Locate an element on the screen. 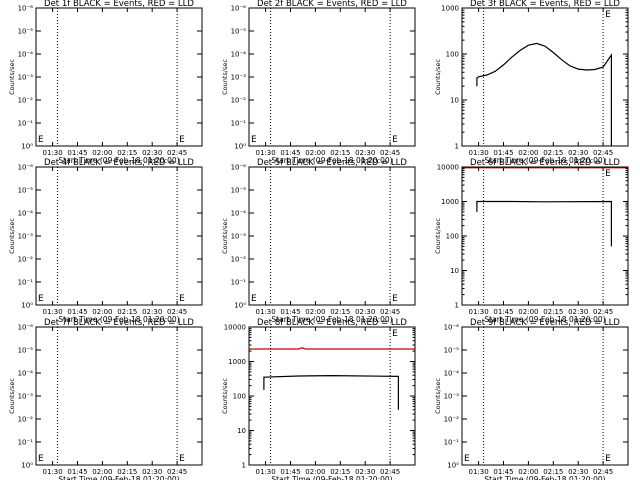 This screenshot has width=640, height=480. y-tick-label: 10 is located at coordinates (454, 101).